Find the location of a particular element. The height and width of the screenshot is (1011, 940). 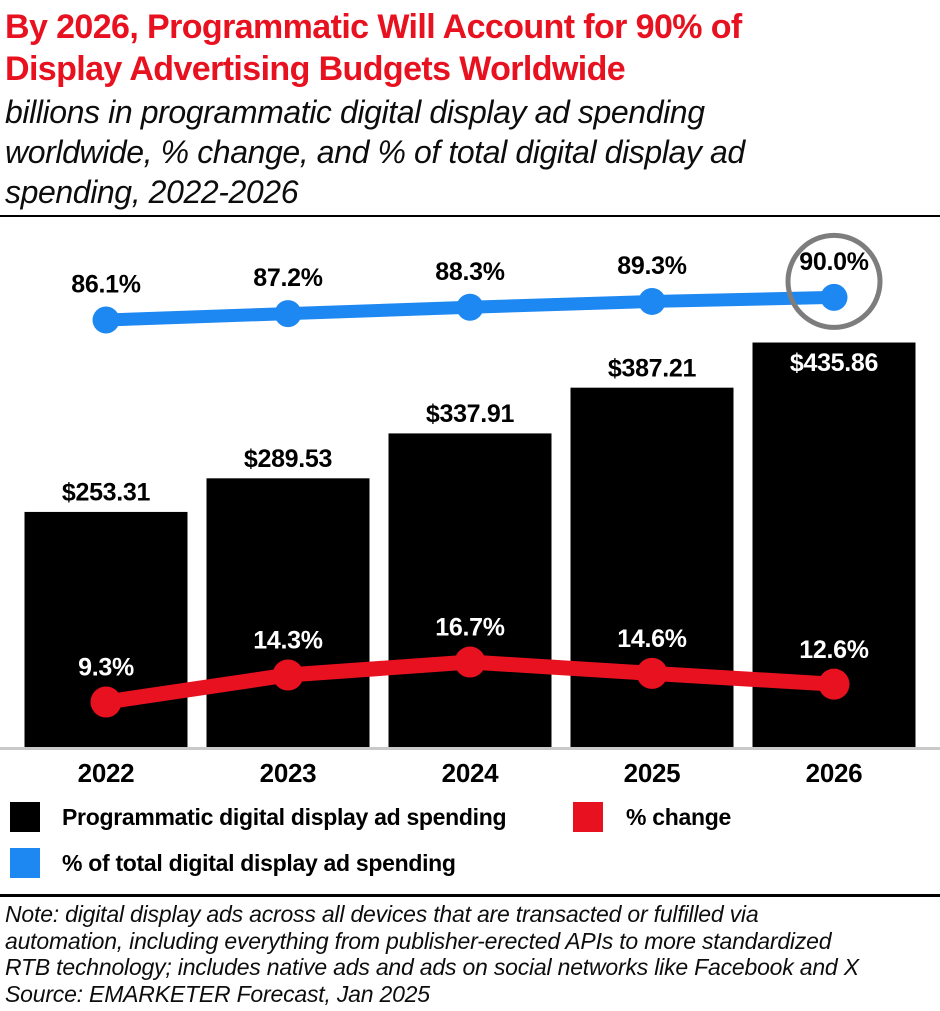

x-axis-label-2022: 2022 is located at coordinates (106, 773).